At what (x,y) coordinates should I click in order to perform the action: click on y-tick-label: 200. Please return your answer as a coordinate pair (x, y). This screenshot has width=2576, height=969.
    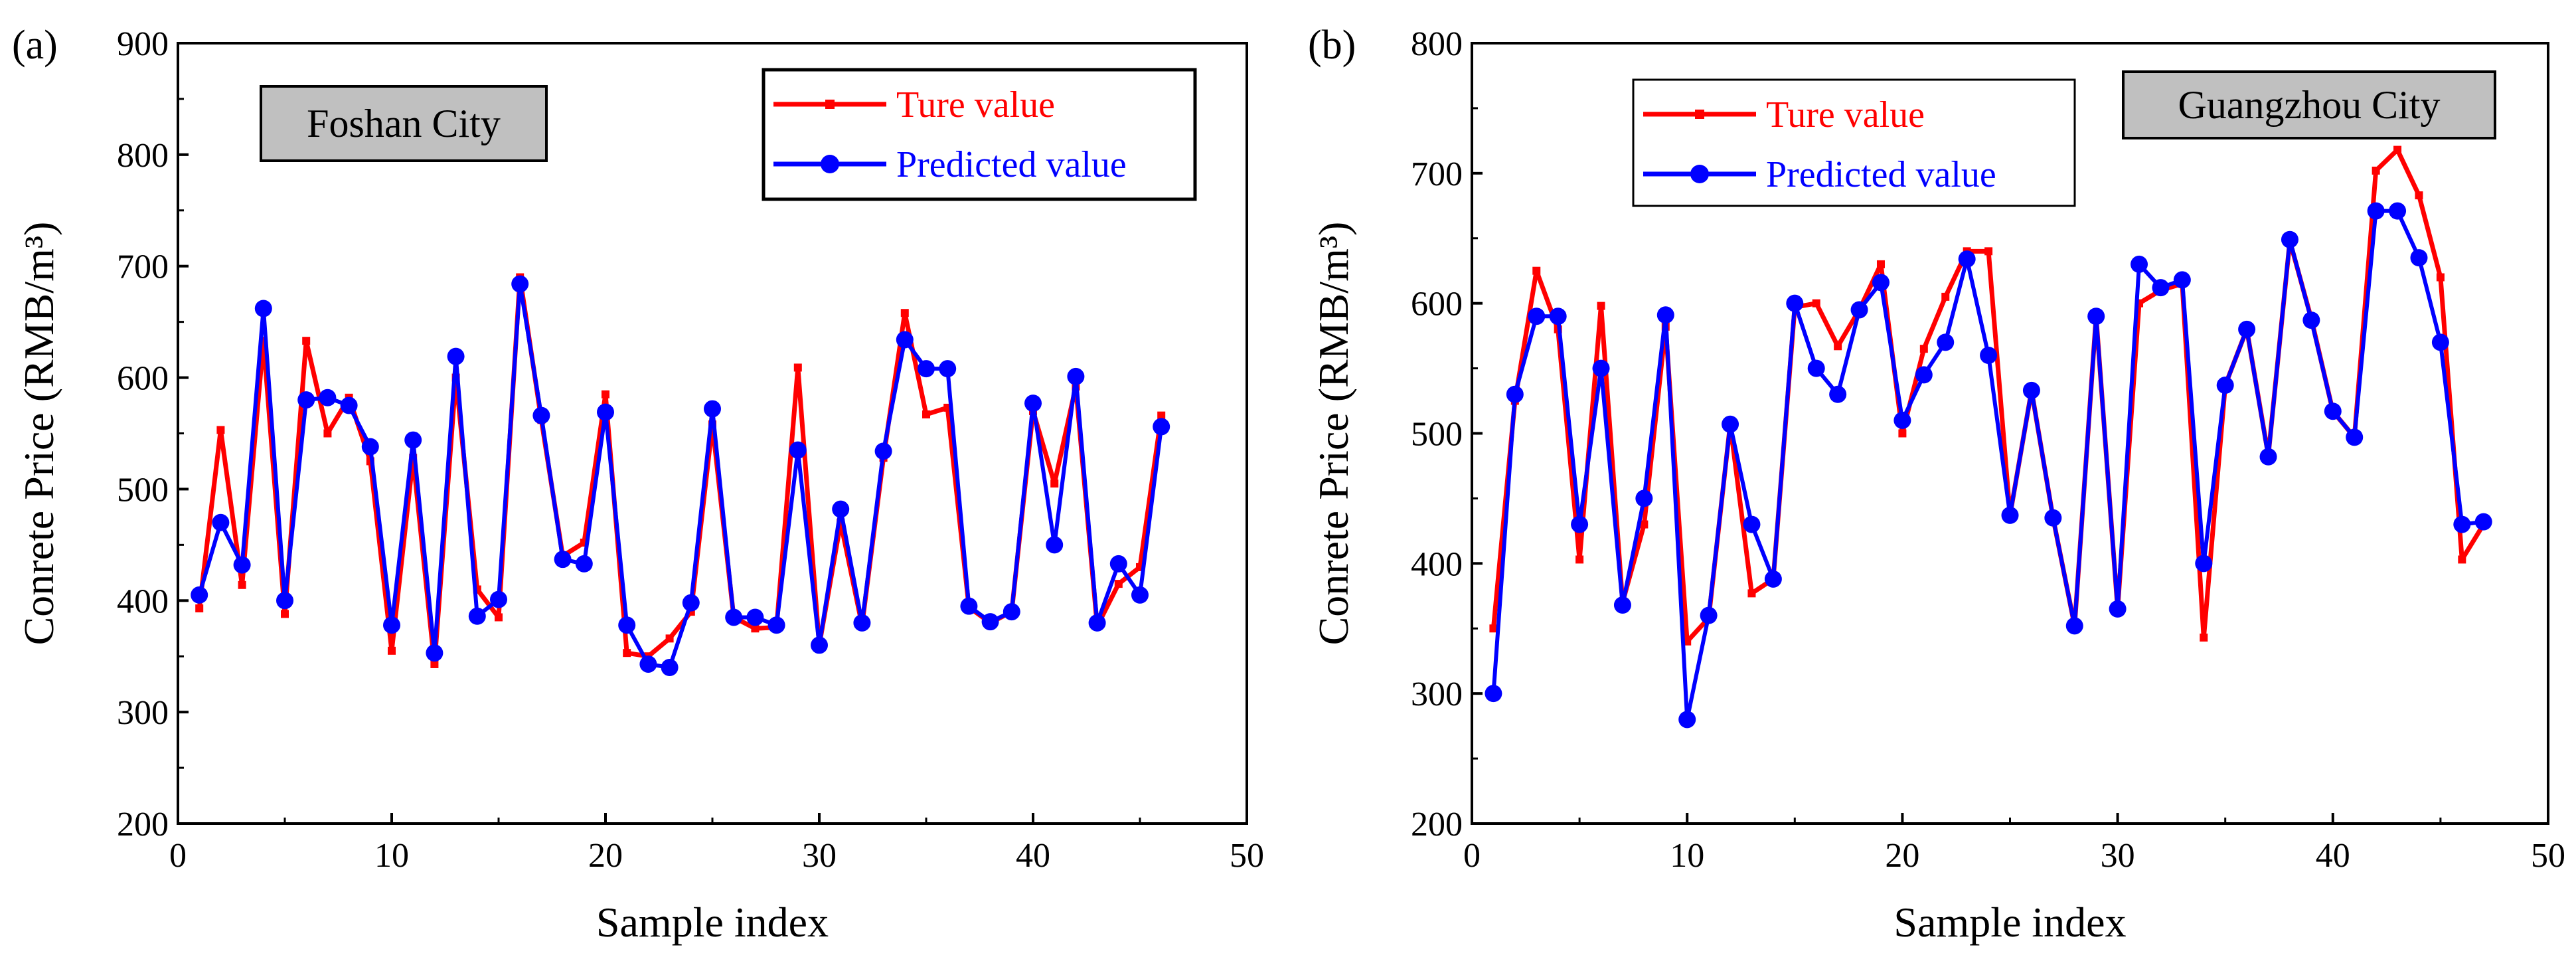
    Looking at the image, I should click on (1437, 824).